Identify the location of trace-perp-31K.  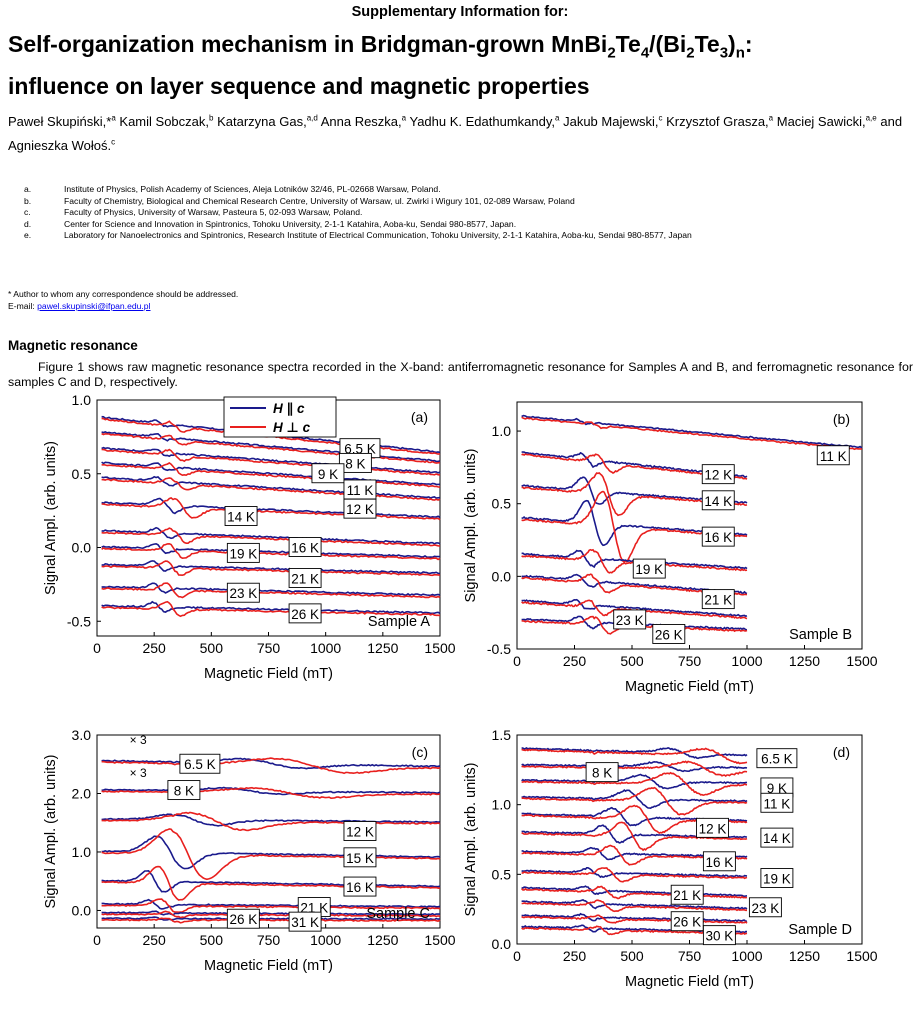
(271, 920).